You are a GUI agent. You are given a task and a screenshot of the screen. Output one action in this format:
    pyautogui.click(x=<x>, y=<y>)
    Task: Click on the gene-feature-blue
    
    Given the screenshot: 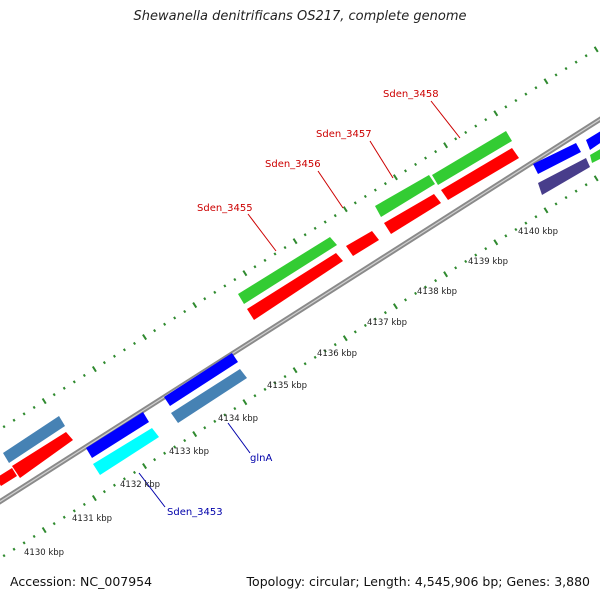 What is the action you would take?
    pyautogui.click(x=201, y=379)
    